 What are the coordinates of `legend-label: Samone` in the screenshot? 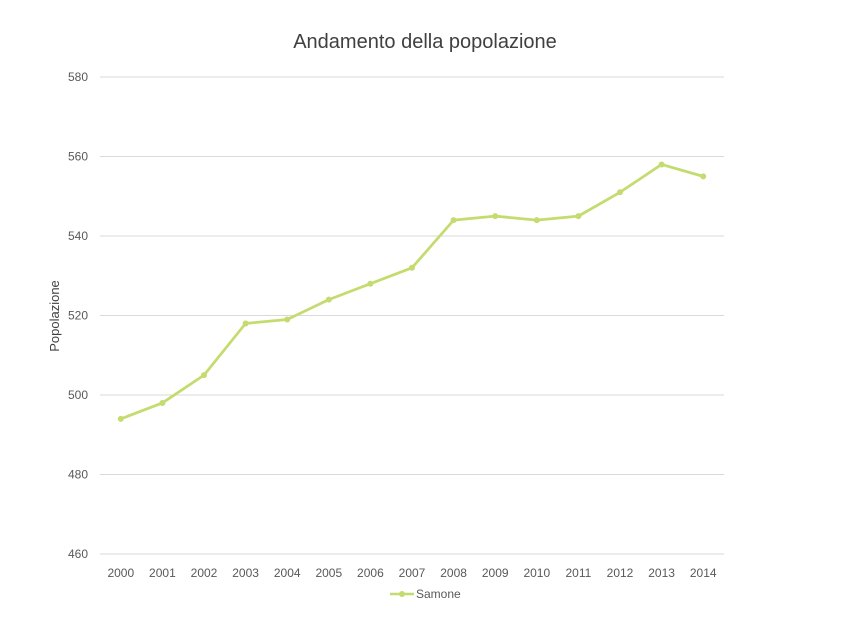 It's located at (438, 594).